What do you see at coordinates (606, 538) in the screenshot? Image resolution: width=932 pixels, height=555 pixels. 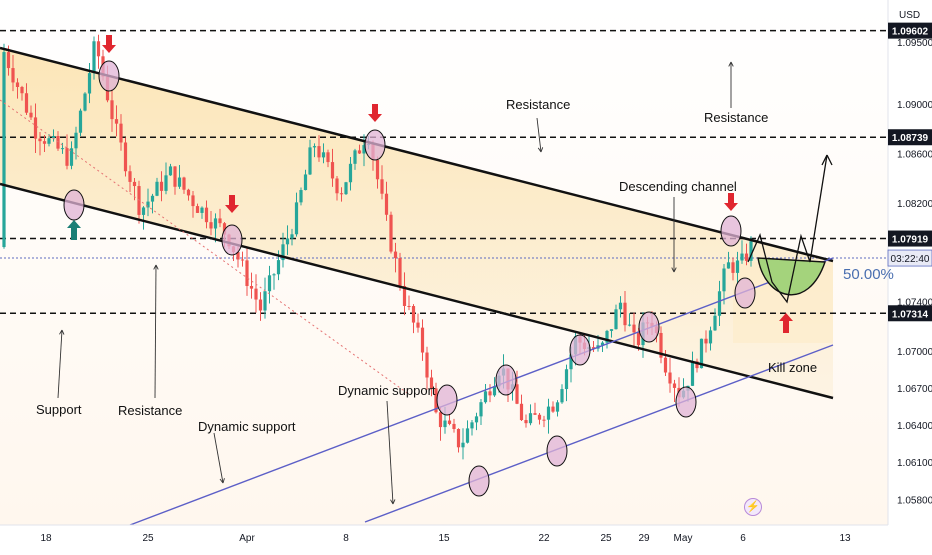 I see `x-tick-label: 25` at bounding box center [606, 538].